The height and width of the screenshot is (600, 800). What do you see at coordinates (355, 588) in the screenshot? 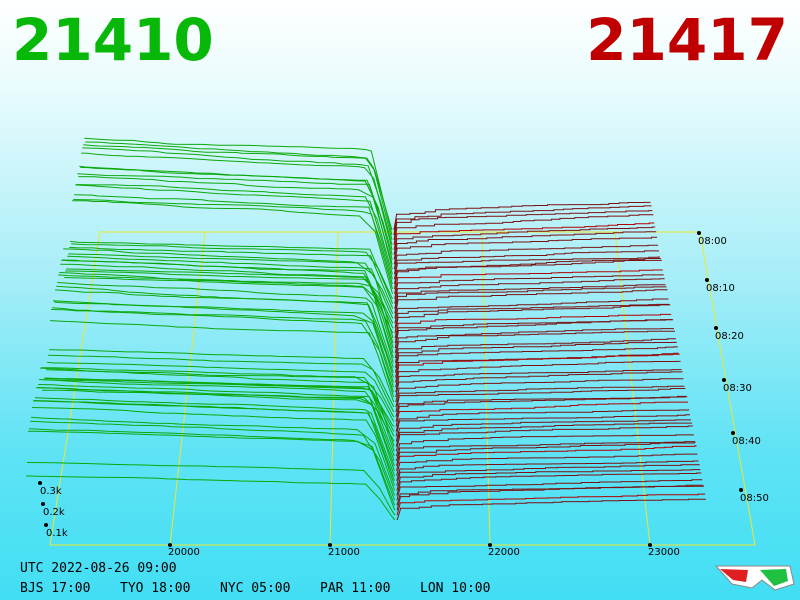
I see `city-clock: PAR 11:00` at bounding box center [355, 588].